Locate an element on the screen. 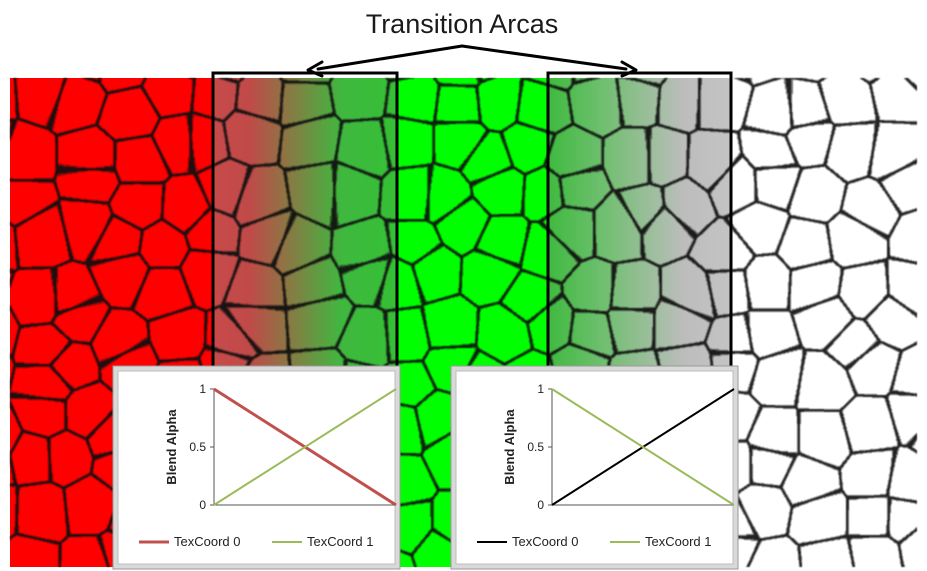  arrow-icon is located at coordinates (472, 61).